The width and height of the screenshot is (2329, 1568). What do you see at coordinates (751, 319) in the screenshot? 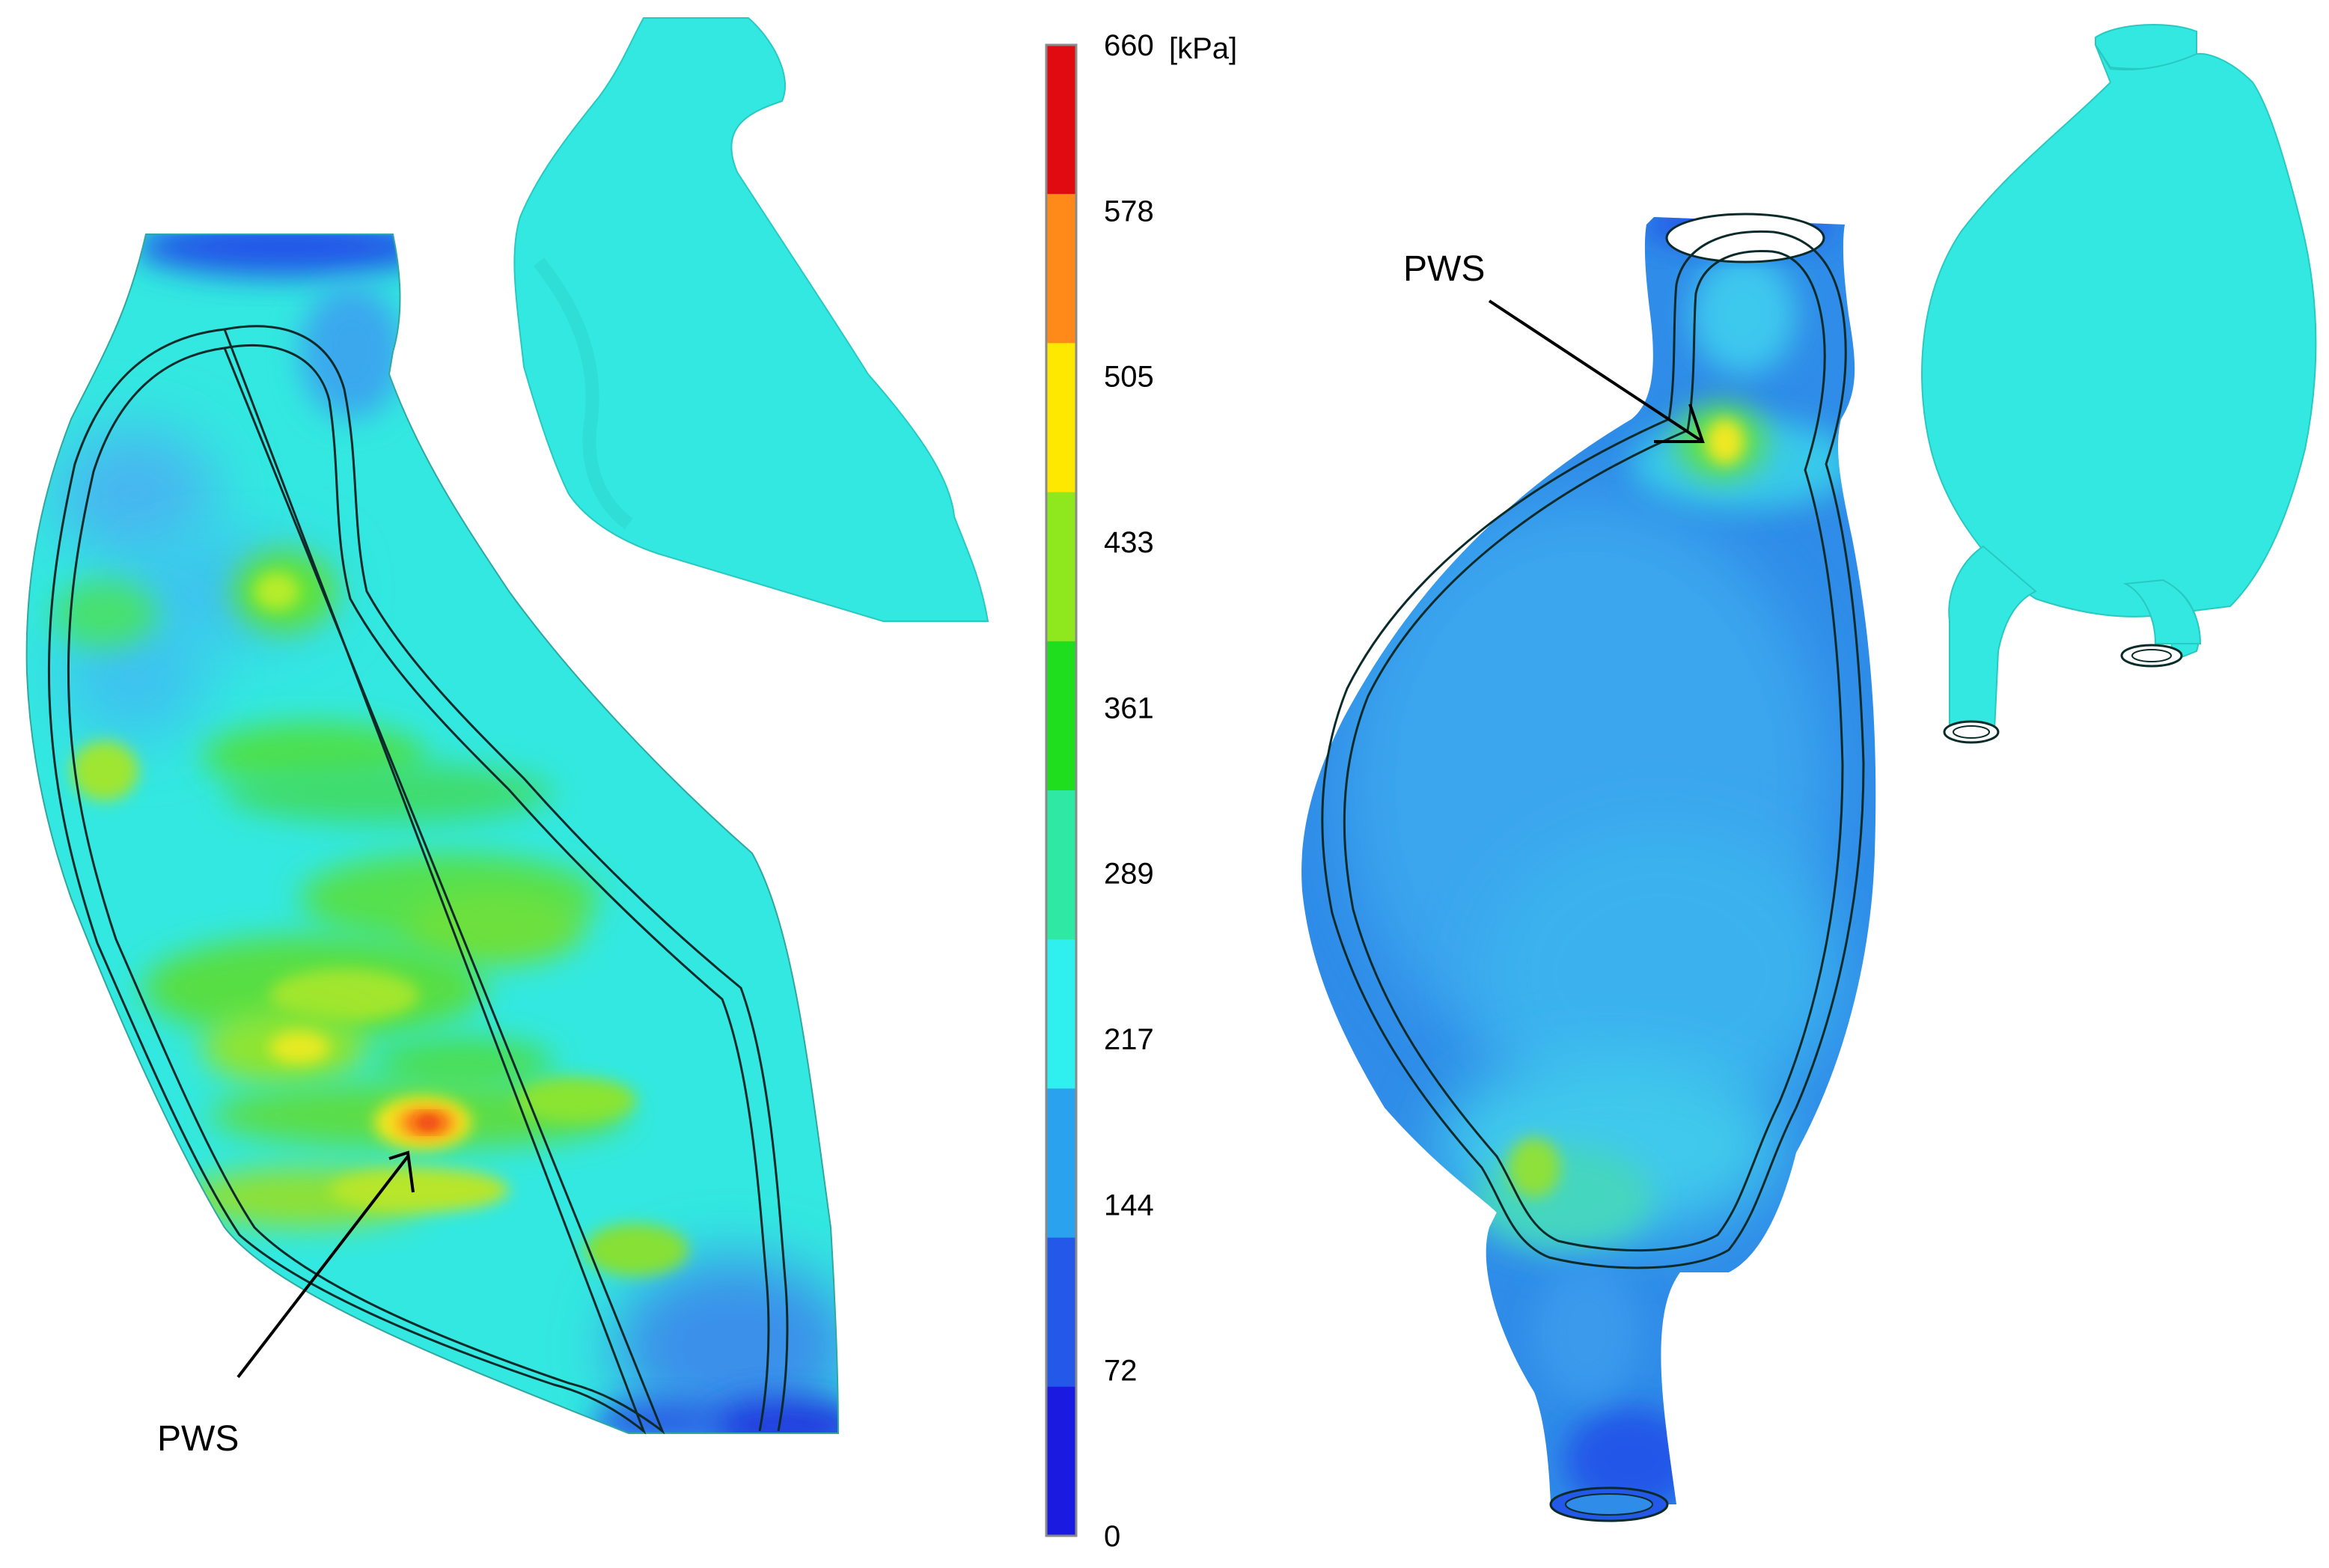
I see `left-aorta-3d-view` at bounding box center [751, 319].